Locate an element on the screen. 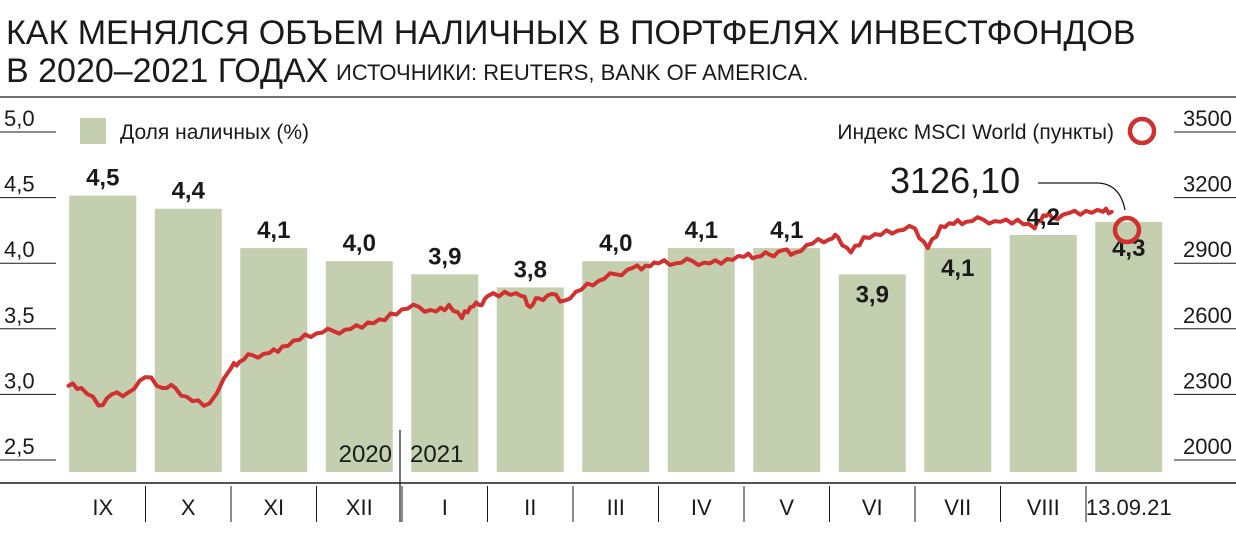 Image resolution: width=1236 pixels, height=537 pixels. x-tick-label: 13.09.21 is located at coordinates (1129, 507).